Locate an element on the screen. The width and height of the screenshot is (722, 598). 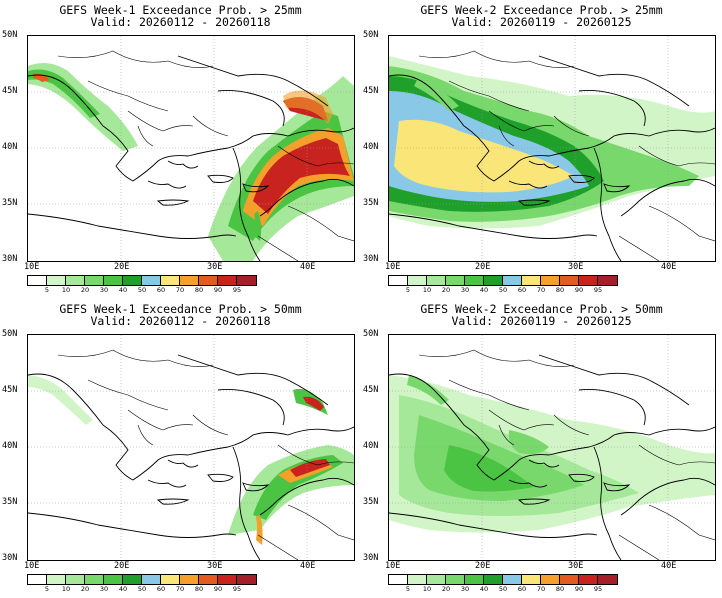
x-label: 10E is located at coordinates (32, 566).